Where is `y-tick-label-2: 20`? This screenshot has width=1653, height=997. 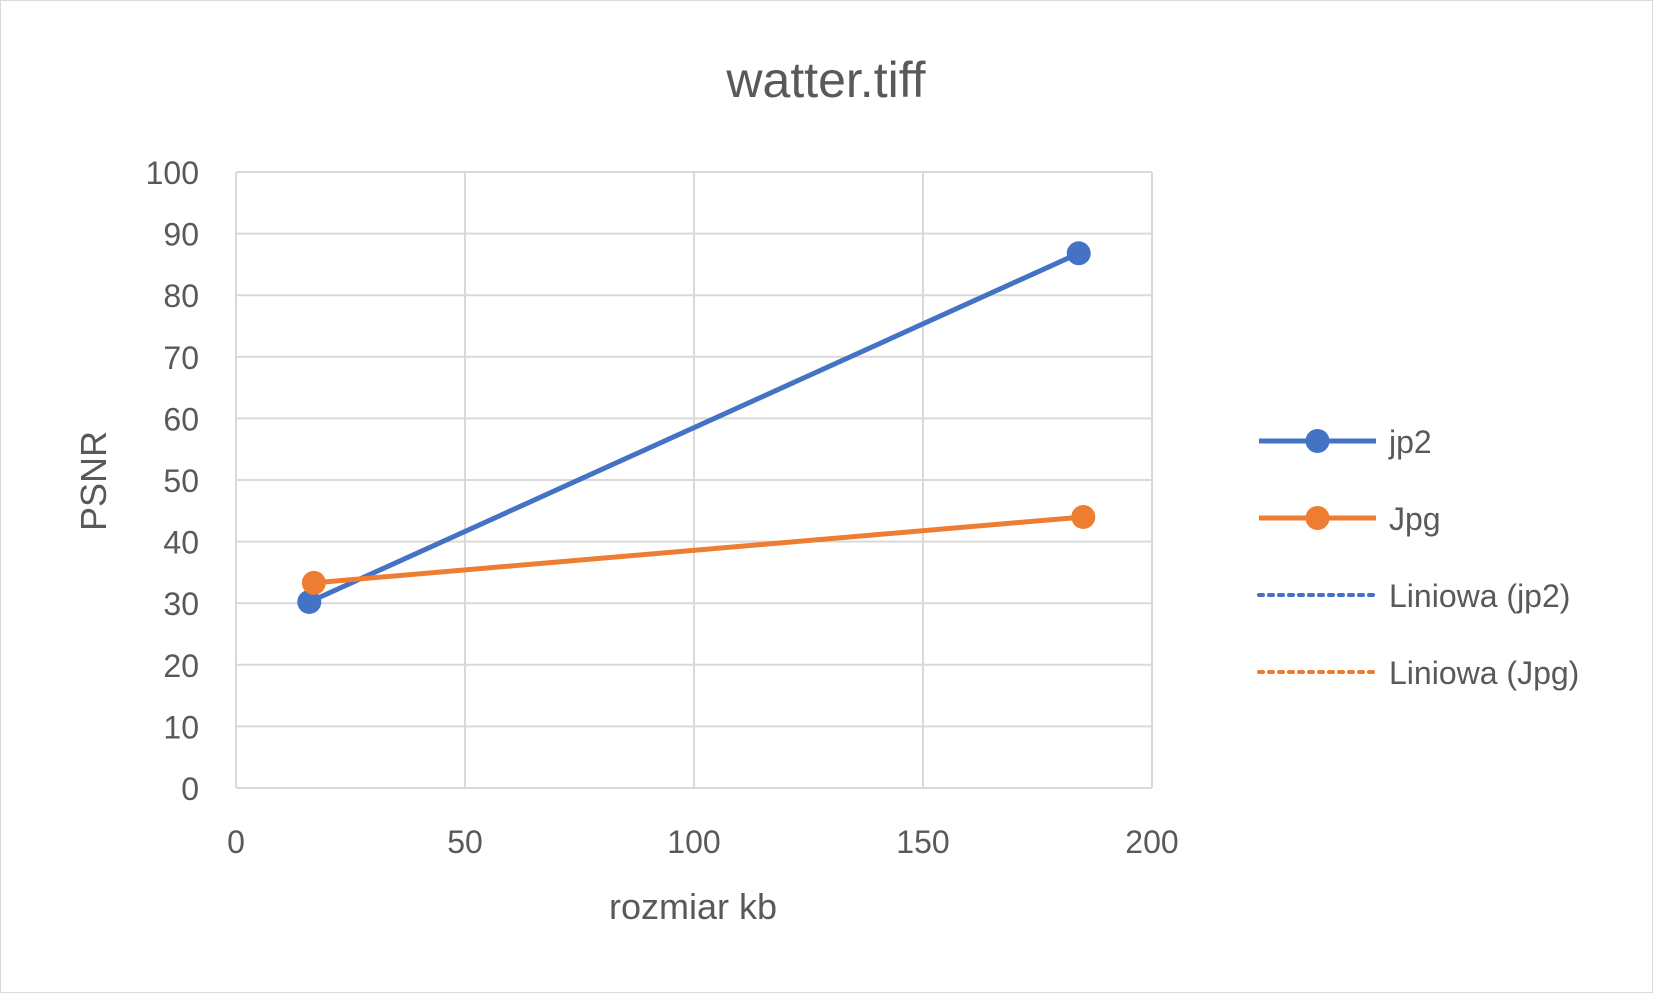
y-tick-label-2: 20 is located at coordinates (181, 666).